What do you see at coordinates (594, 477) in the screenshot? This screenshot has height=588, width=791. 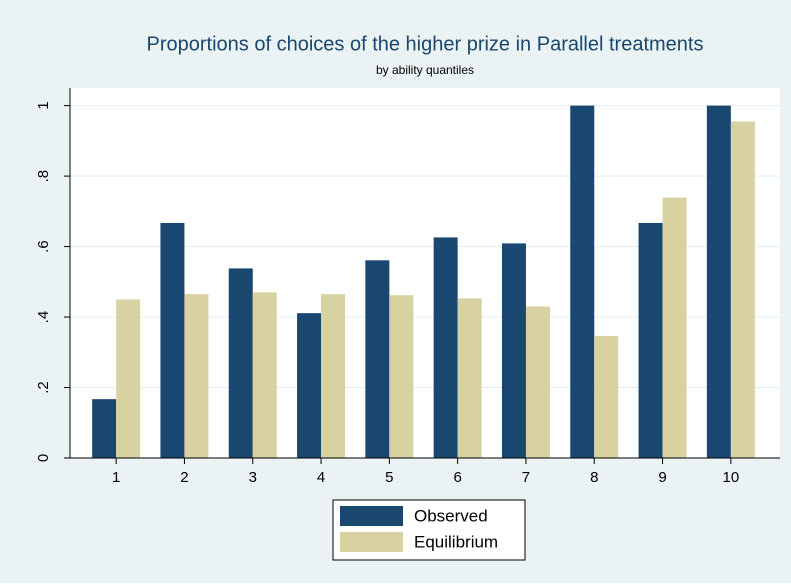 I see `x-tick-label: 8` at bounding box center [594, 477].